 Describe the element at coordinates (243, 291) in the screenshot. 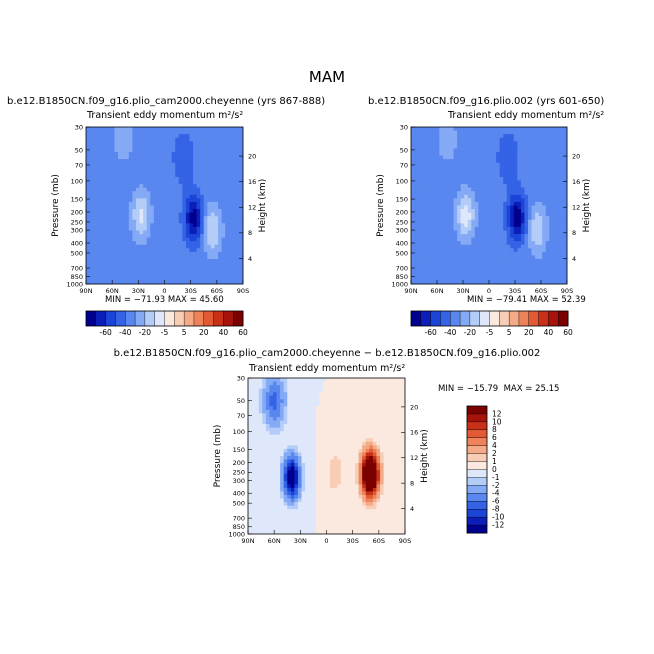

I see `panel1-xtick-label: 90S` at that location.